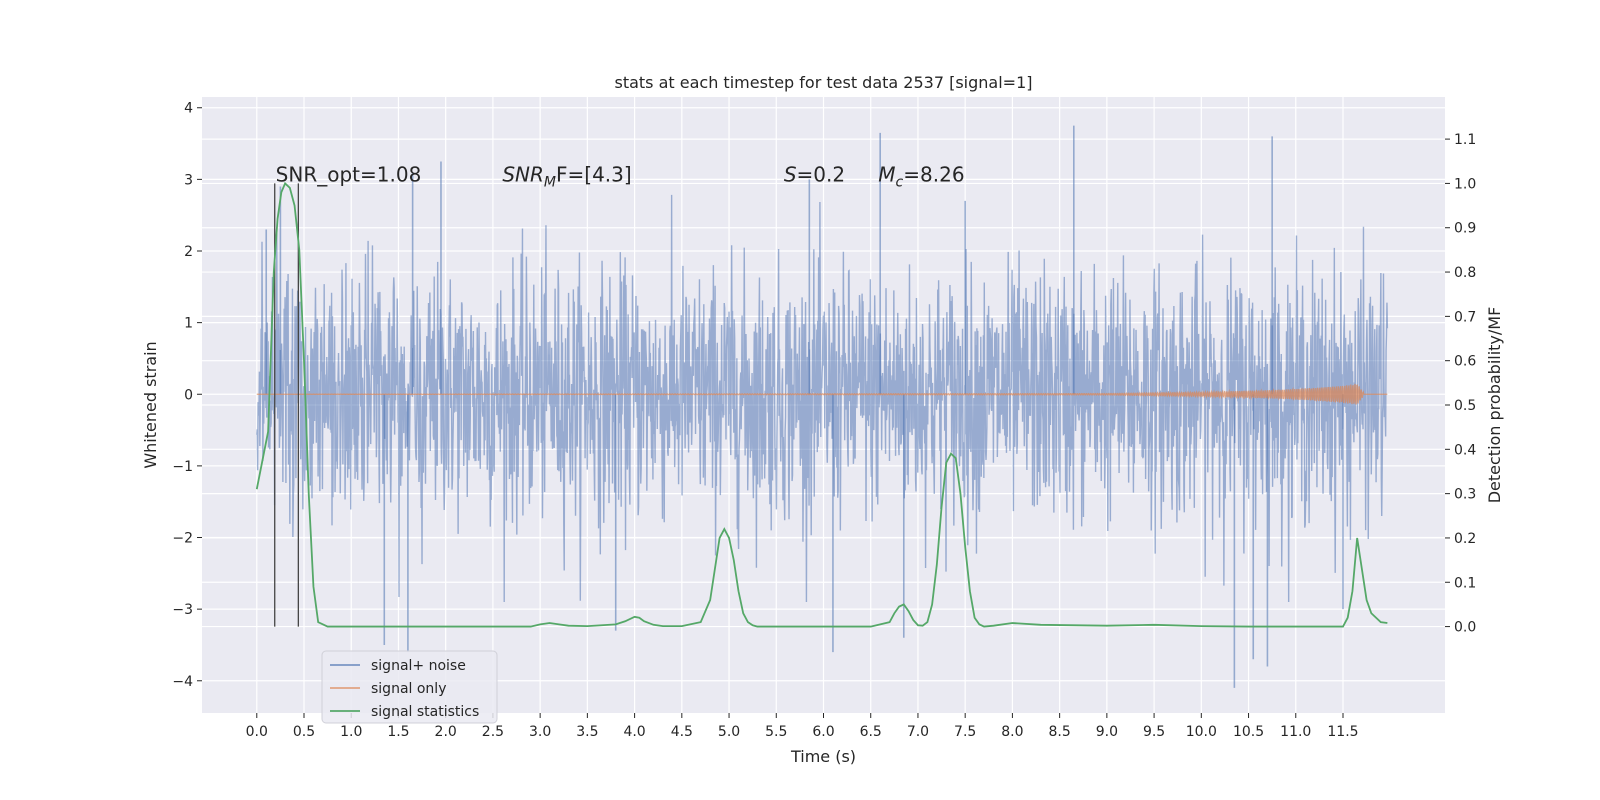  What do you see at coordinates (550, 183) in the screenshot?
I see `annotation-subscript: M` at bounding box center [550, 183].